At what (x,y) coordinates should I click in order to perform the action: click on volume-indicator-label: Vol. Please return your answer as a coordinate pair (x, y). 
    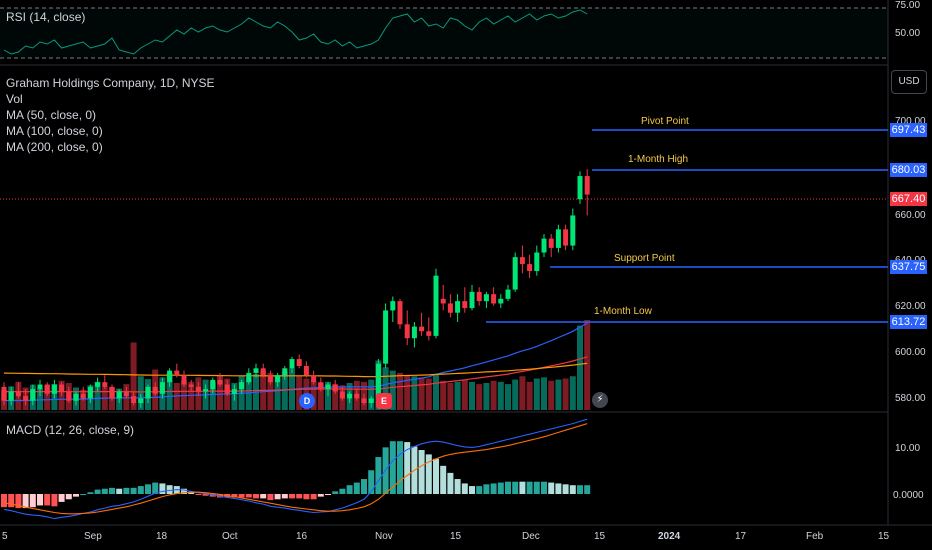
    Looking at the image, I should click on (14, 99).